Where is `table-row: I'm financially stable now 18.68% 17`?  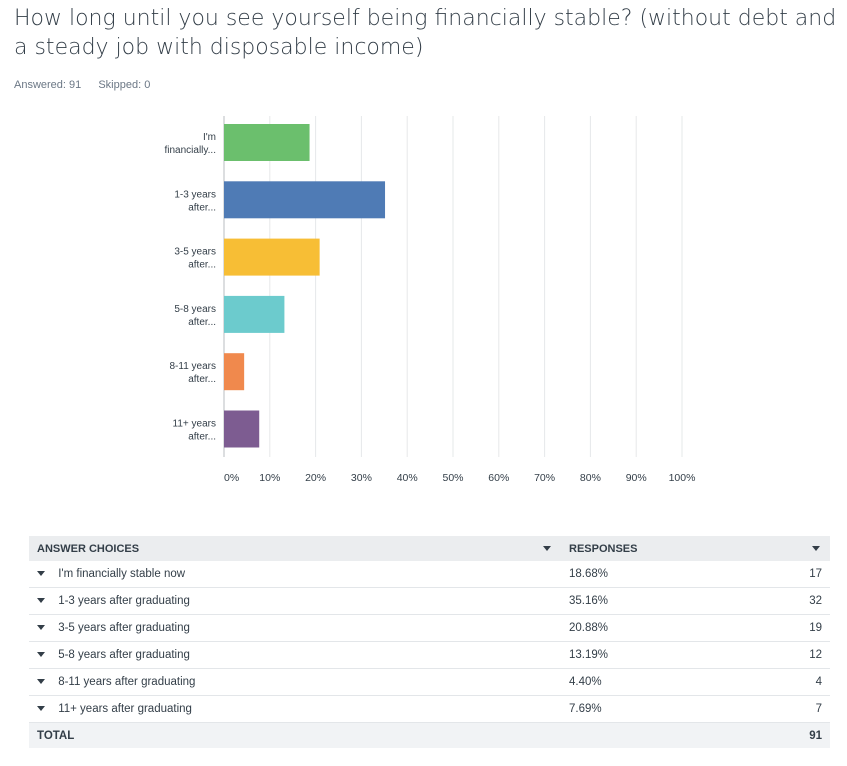 table-row: I'm financially stable now 18.68% 17 is located at coordinates (429, 574).